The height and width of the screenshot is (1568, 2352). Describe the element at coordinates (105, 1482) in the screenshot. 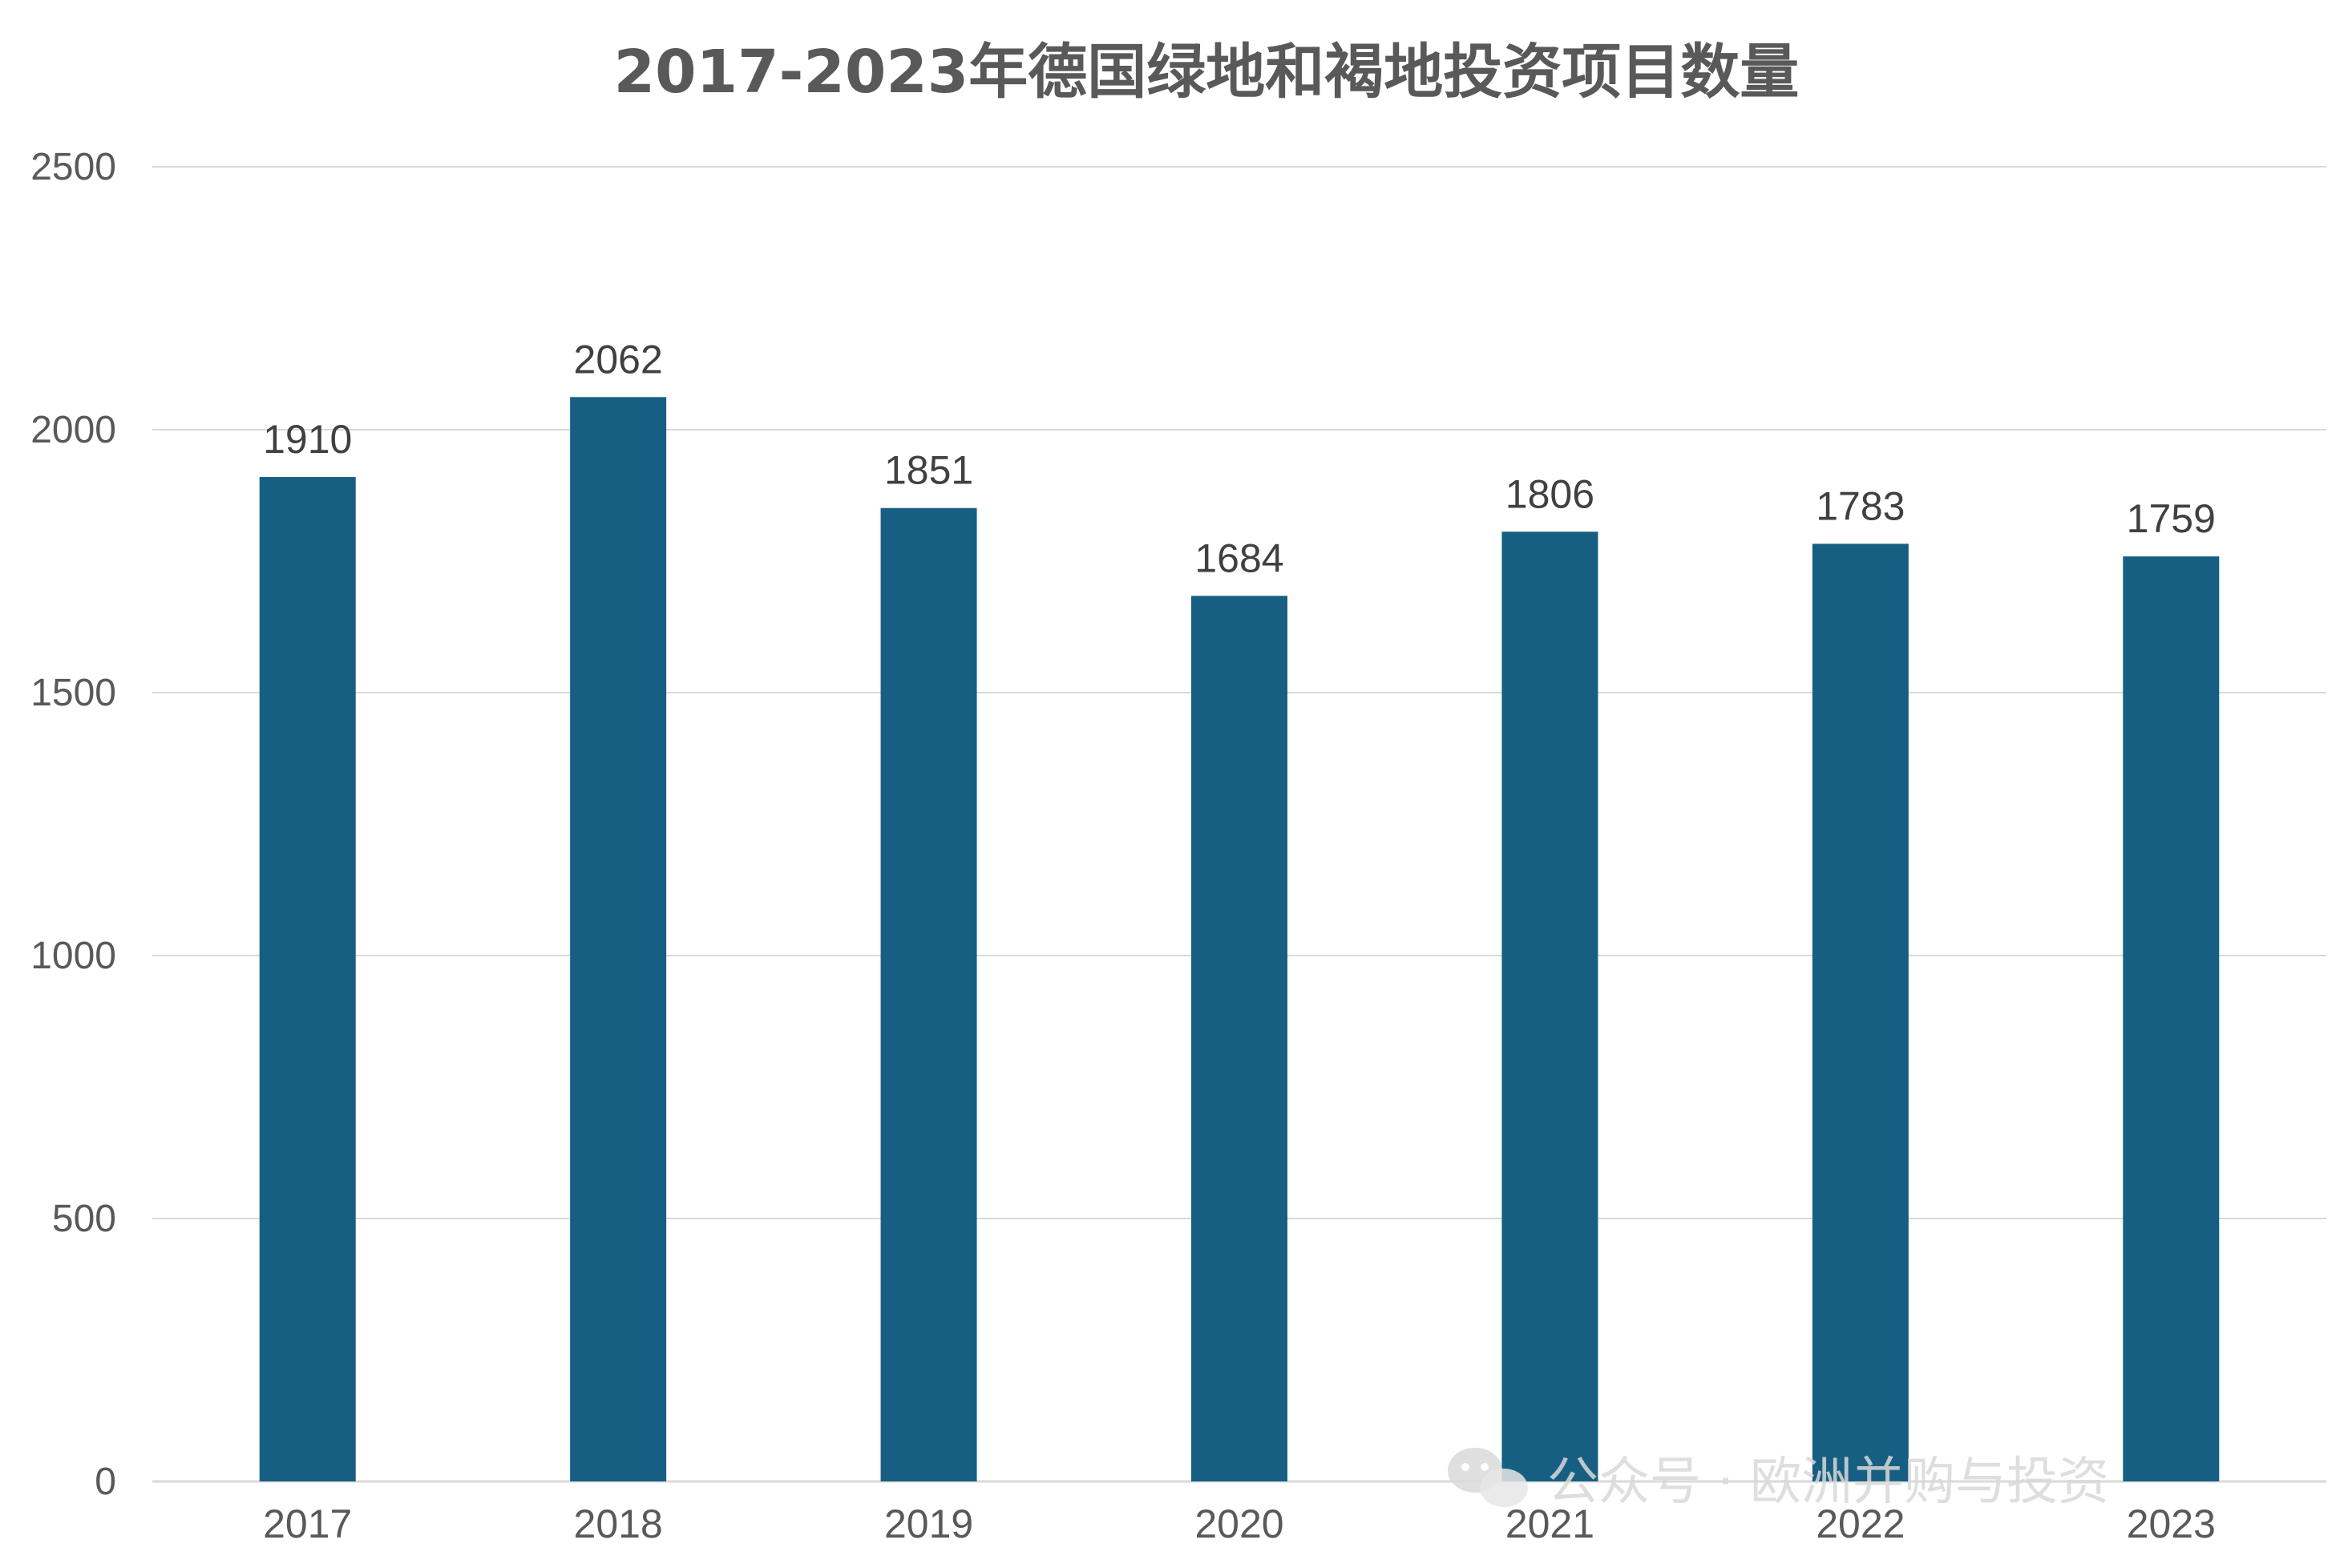

I see `y-tick-label: 0` at that location.